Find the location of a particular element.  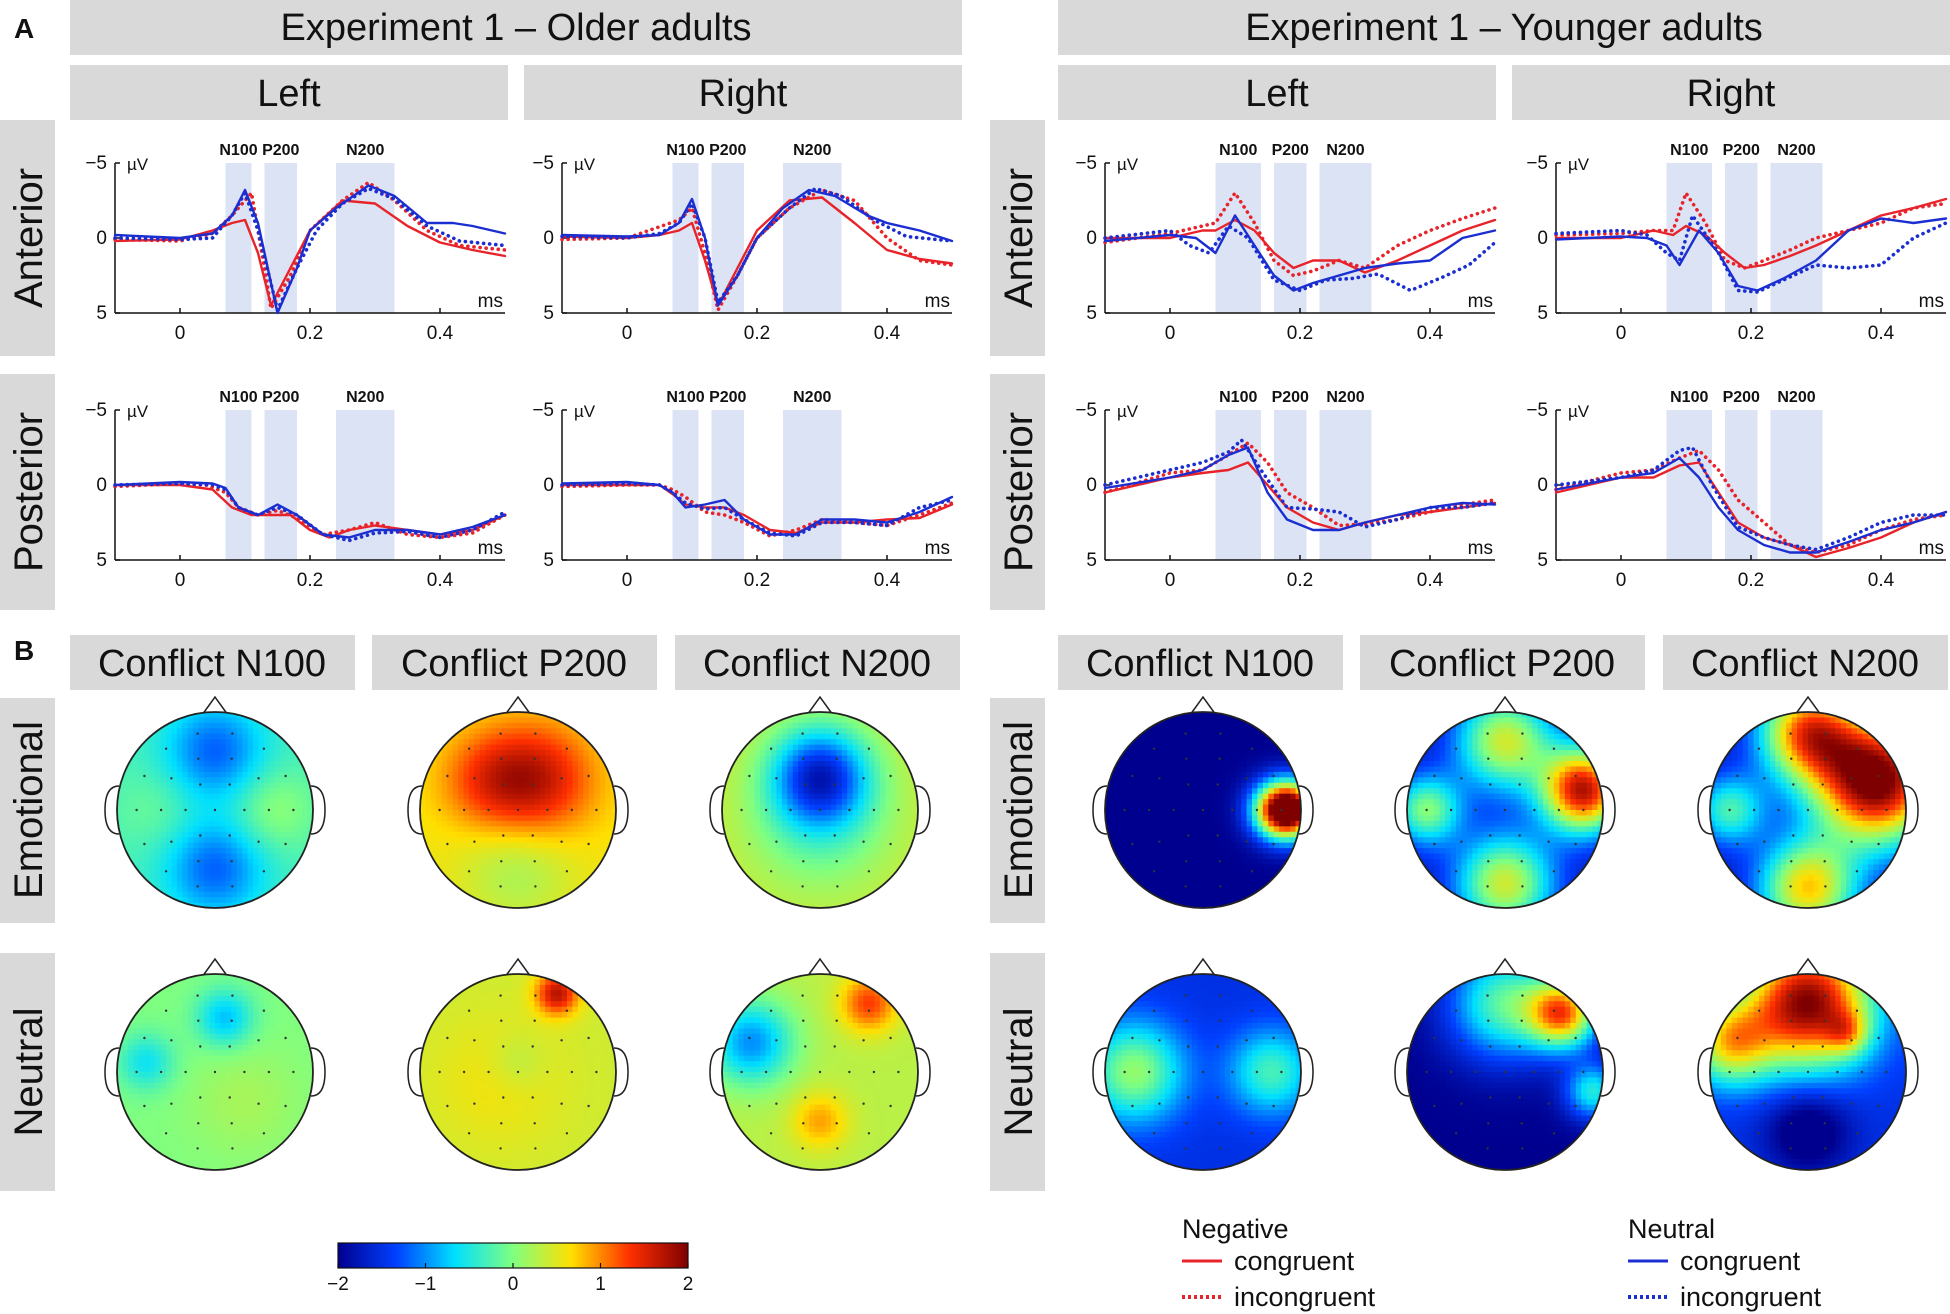

panel-label-b: B is located at coordinates (24, 650).